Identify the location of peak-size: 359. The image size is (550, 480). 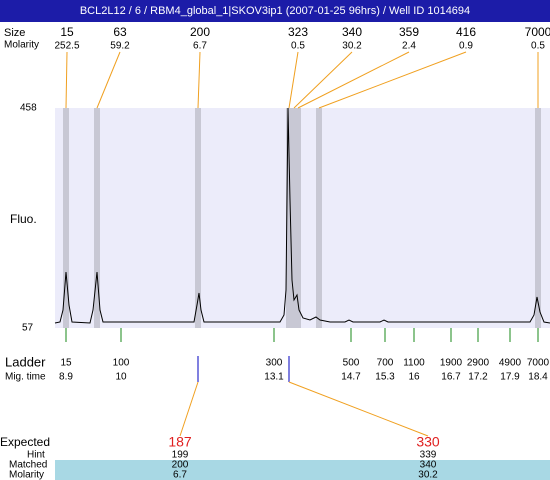
(409, 32).